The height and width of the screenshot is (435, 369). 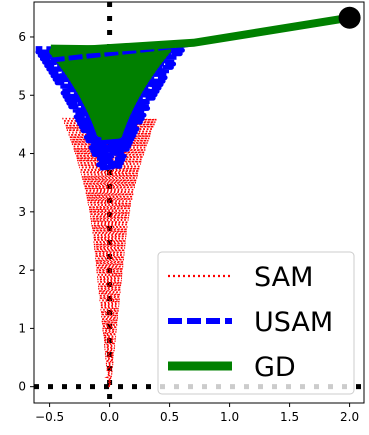 What do you see at coordinates (349, 417) in the screenshot?
I see `x-tick-label: 2.0` at bounding box center [349, 417].